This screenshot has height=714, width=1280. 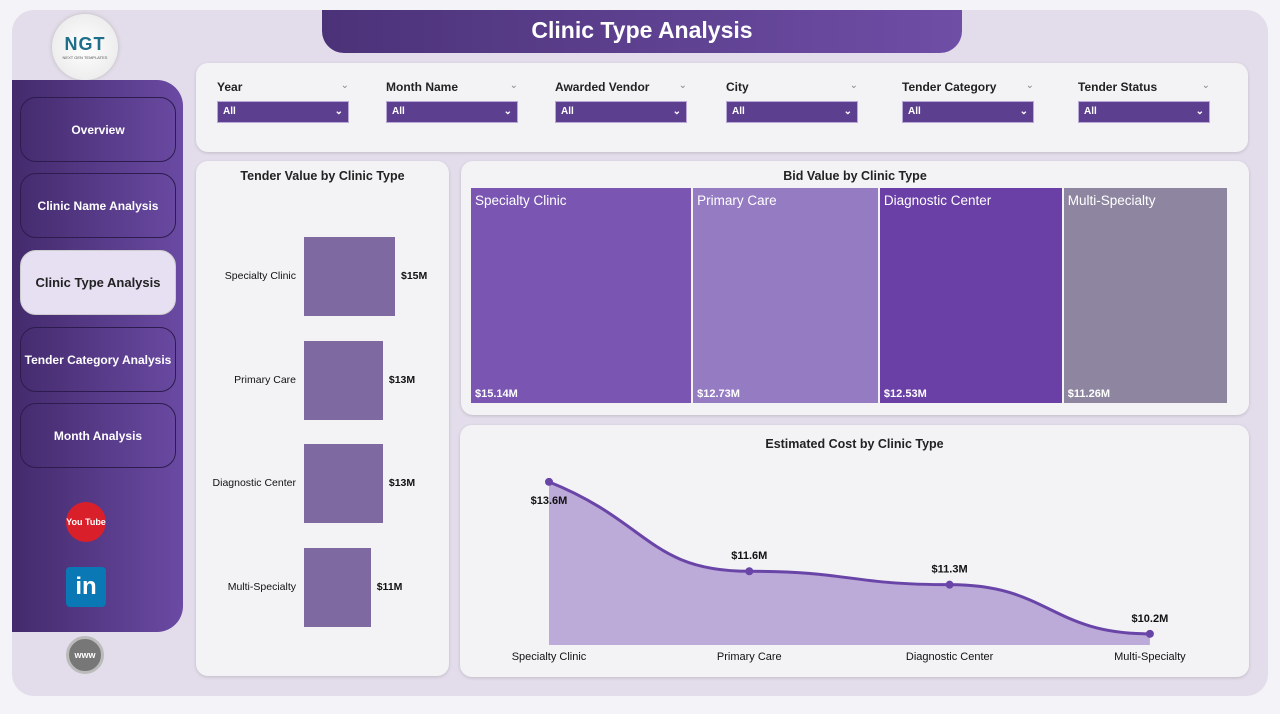 I want to click on chart-title: Estimated Cost by Clinic Type, so click(x=854, y=444).